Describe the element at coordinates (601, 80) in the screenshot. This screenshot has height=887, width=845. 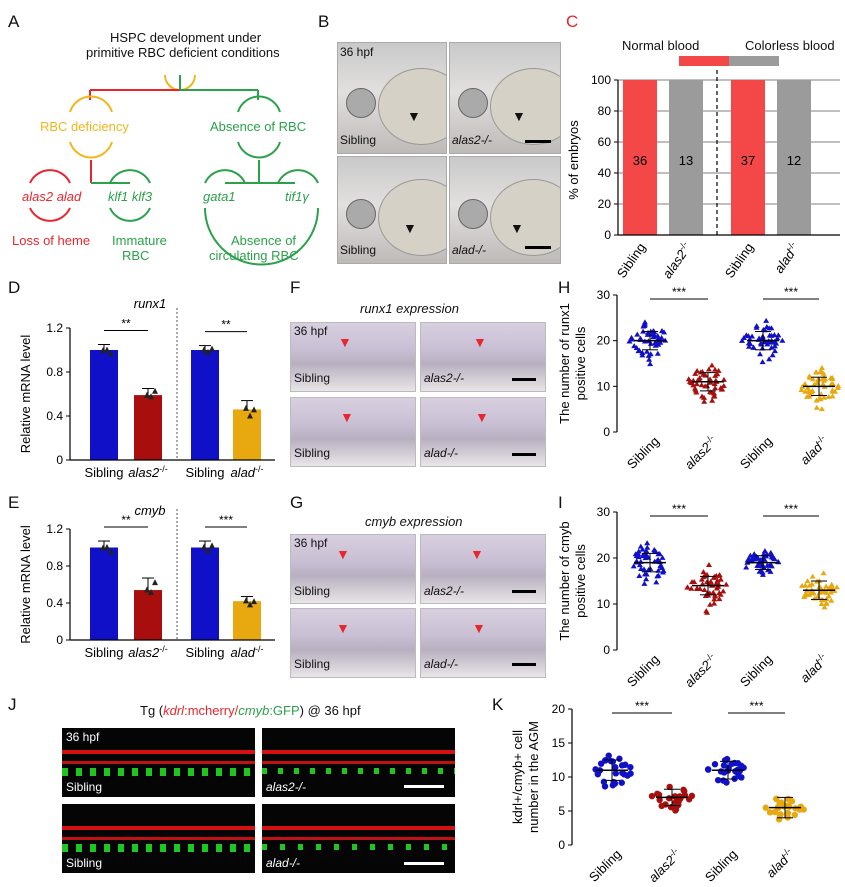
I see `c-y-tick-label: 100` at that location.